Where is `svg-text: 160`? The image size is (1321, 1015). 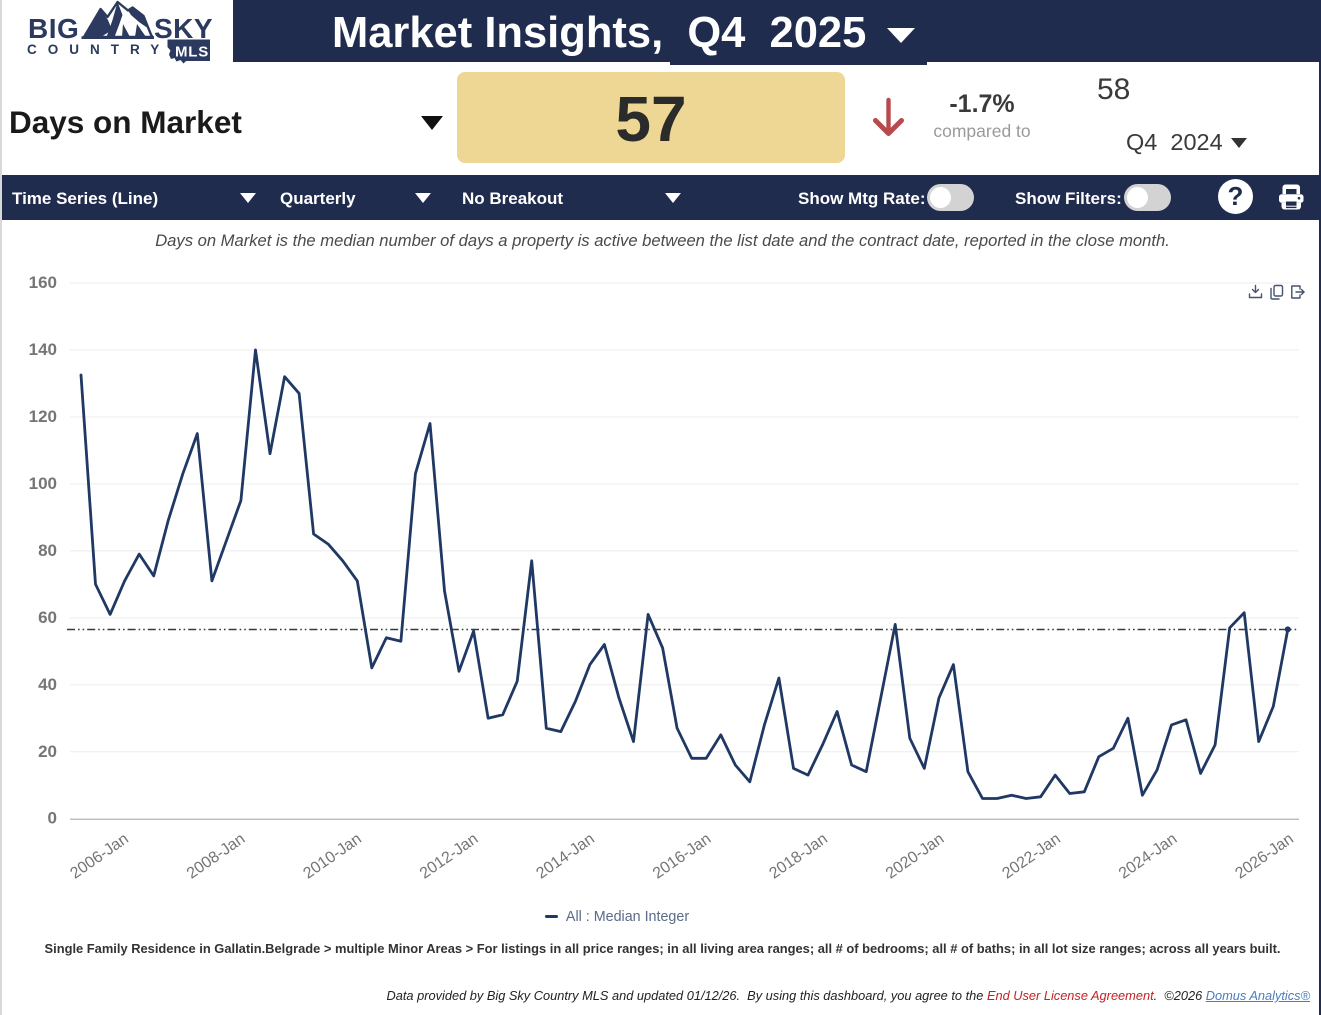 svg-text: 160 is located at coordinates (43, 282).